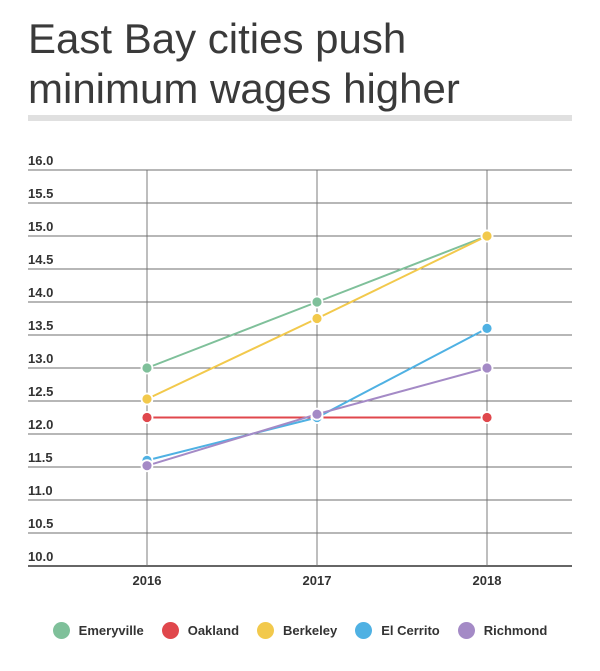  What do you see at coordinates (40, 160) in the screenshot?
I see `y-tick-label: 16.0` at bounding box center [40, 160].